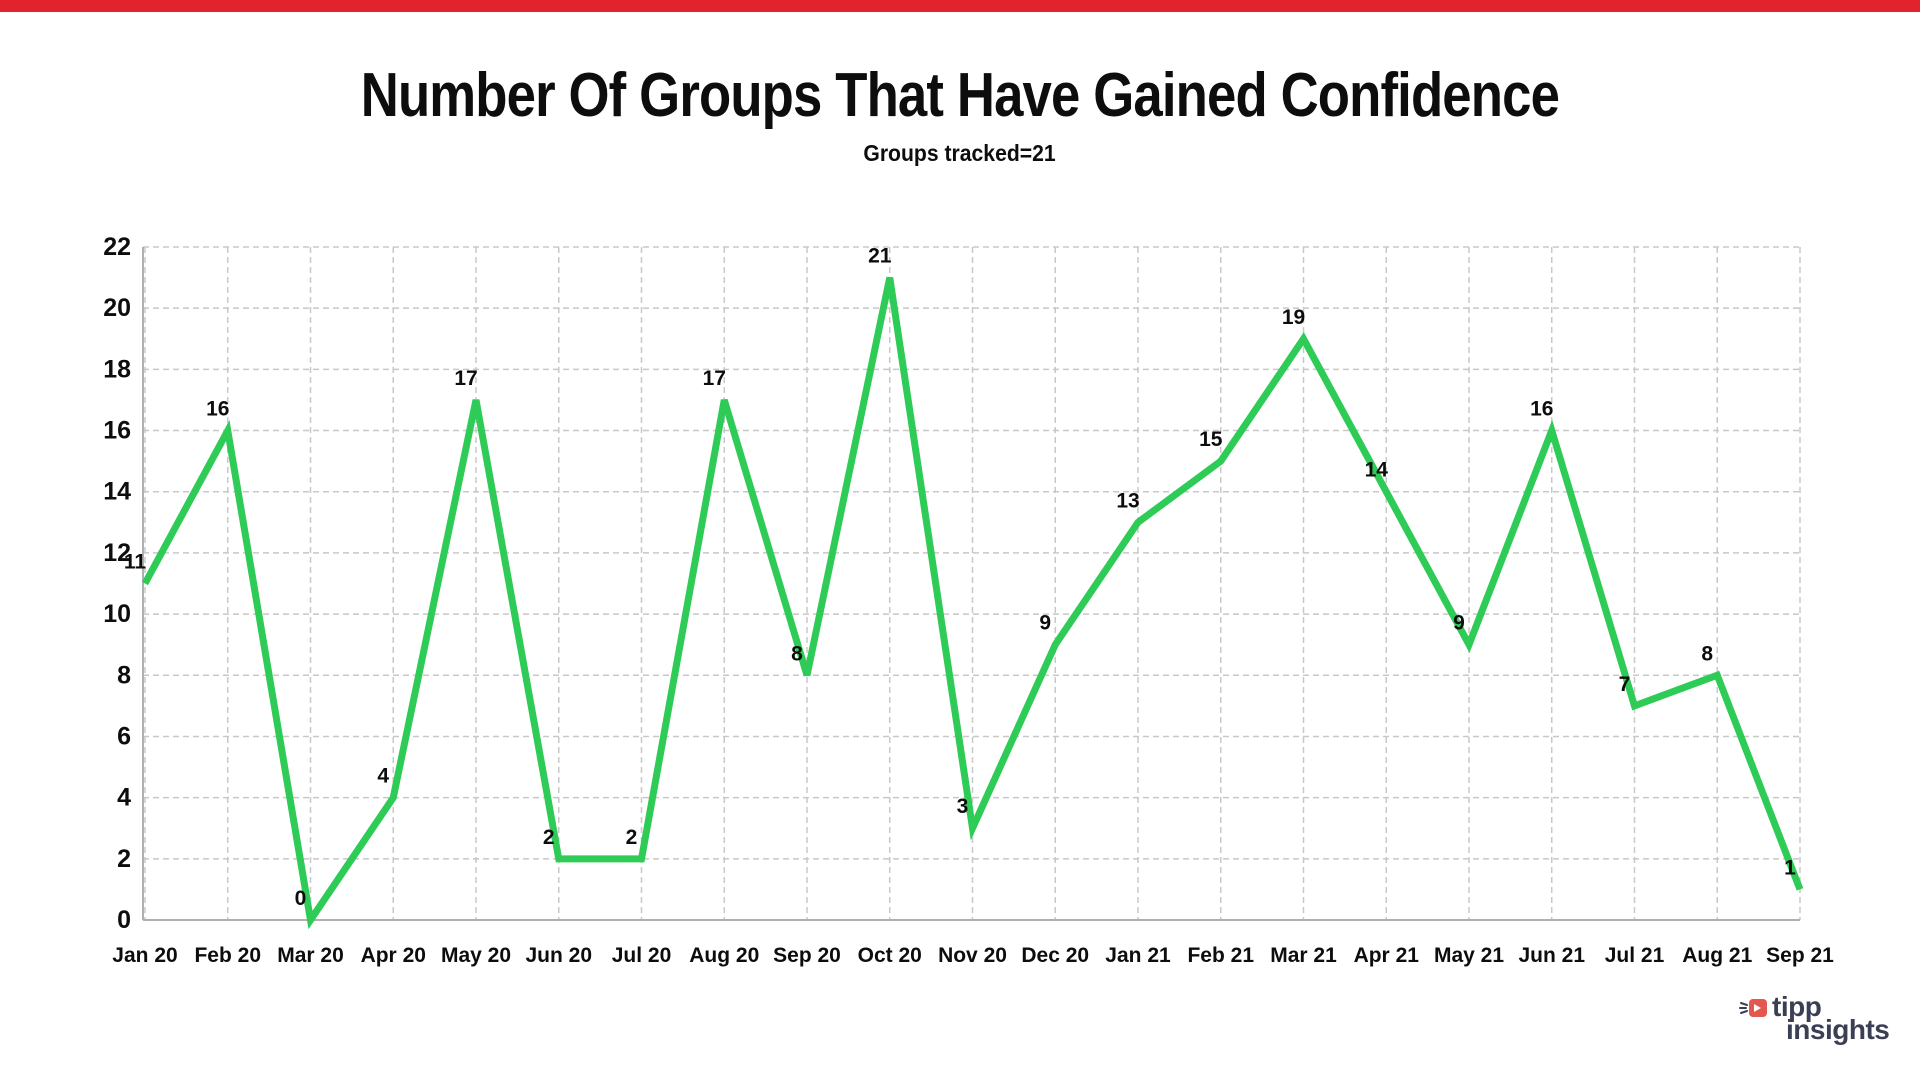  I want to click on point-label: 13, so click(1127, 500).